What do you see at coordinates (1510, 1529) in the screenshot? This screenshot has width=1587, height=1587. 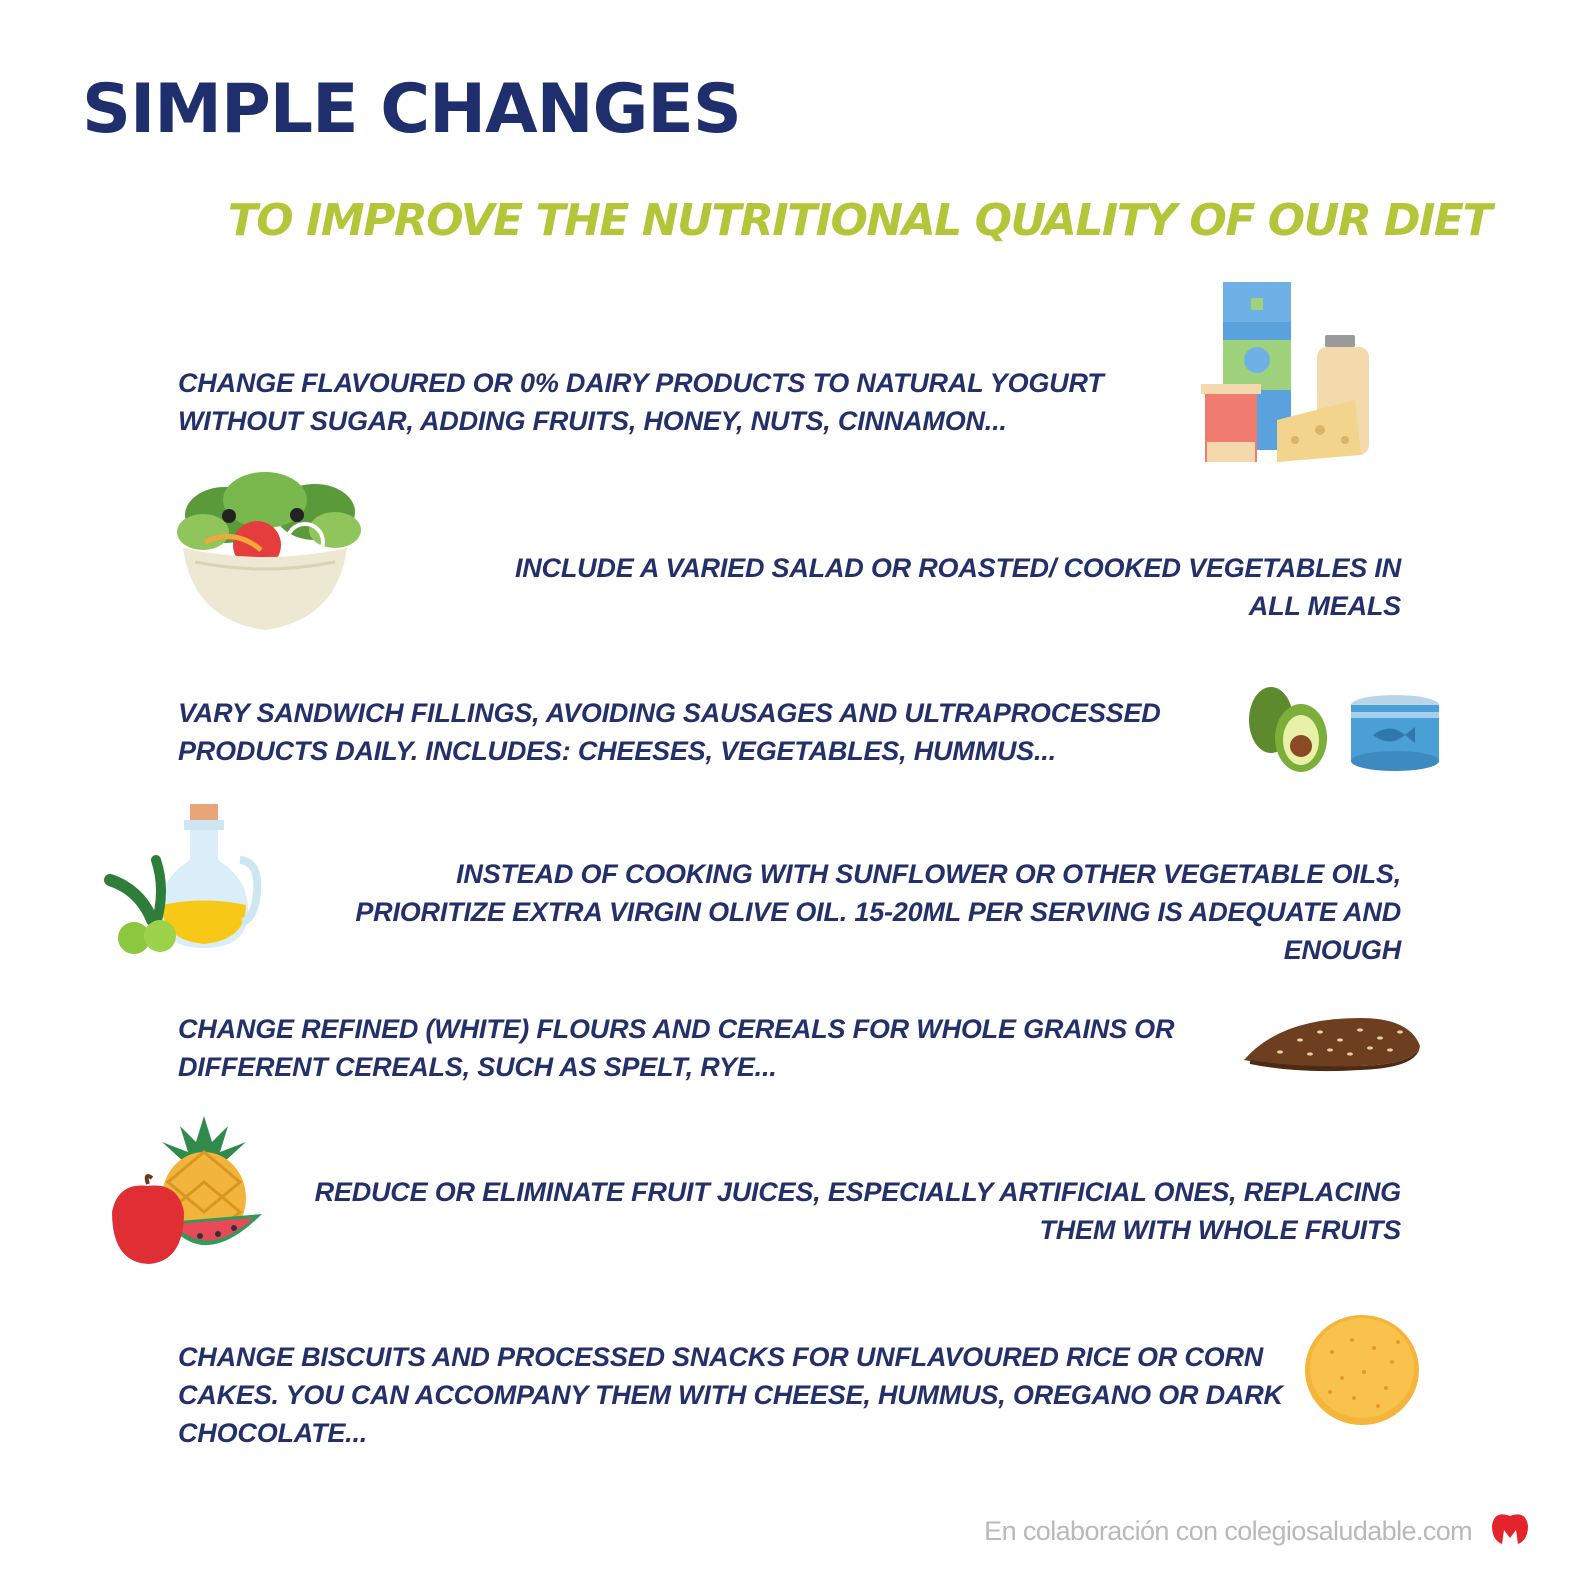 I see `colegio-saludable-logo-icon` at bounding box center [1510, 1529].